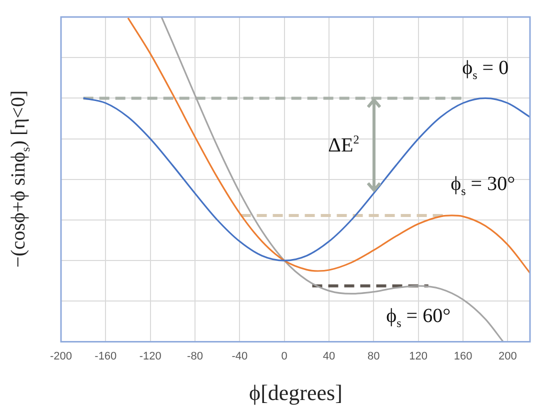 This screenshot has width=541, height=415. What do you see at coordinates (195, 356) in the screenshot?
I see `x-tick-label: -80` at bounding box center [195, 356].